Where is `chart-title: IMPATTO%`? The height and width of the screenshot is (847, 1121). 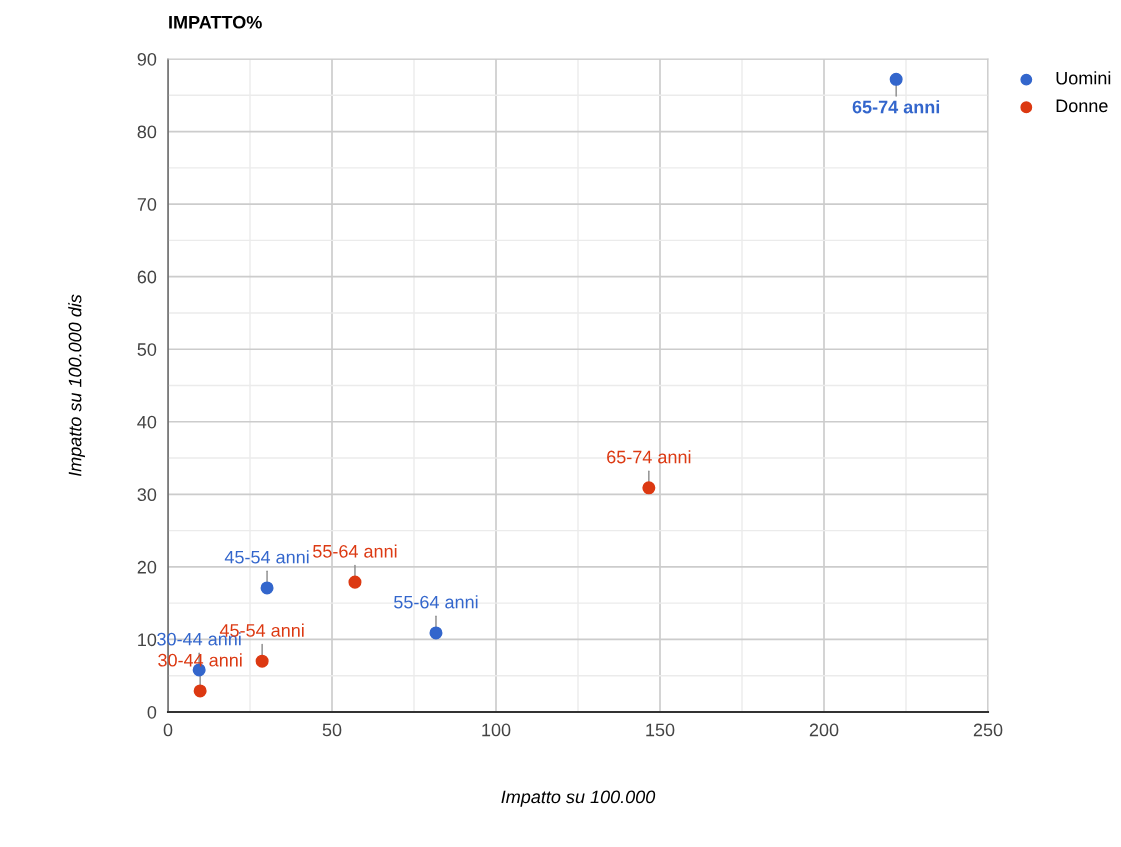
chart-title: IMPATTO% is located at coordinates (215, 22).